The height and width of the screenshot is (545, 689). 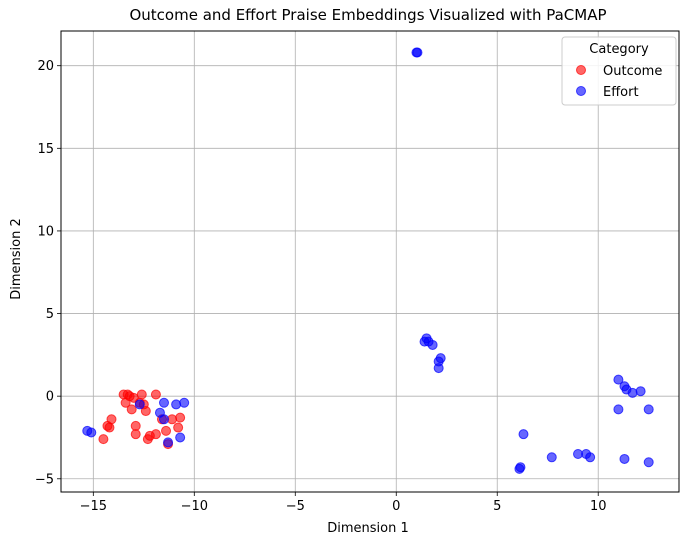 I want to click on x-tick-label: −10, so click(x=194, y=506).